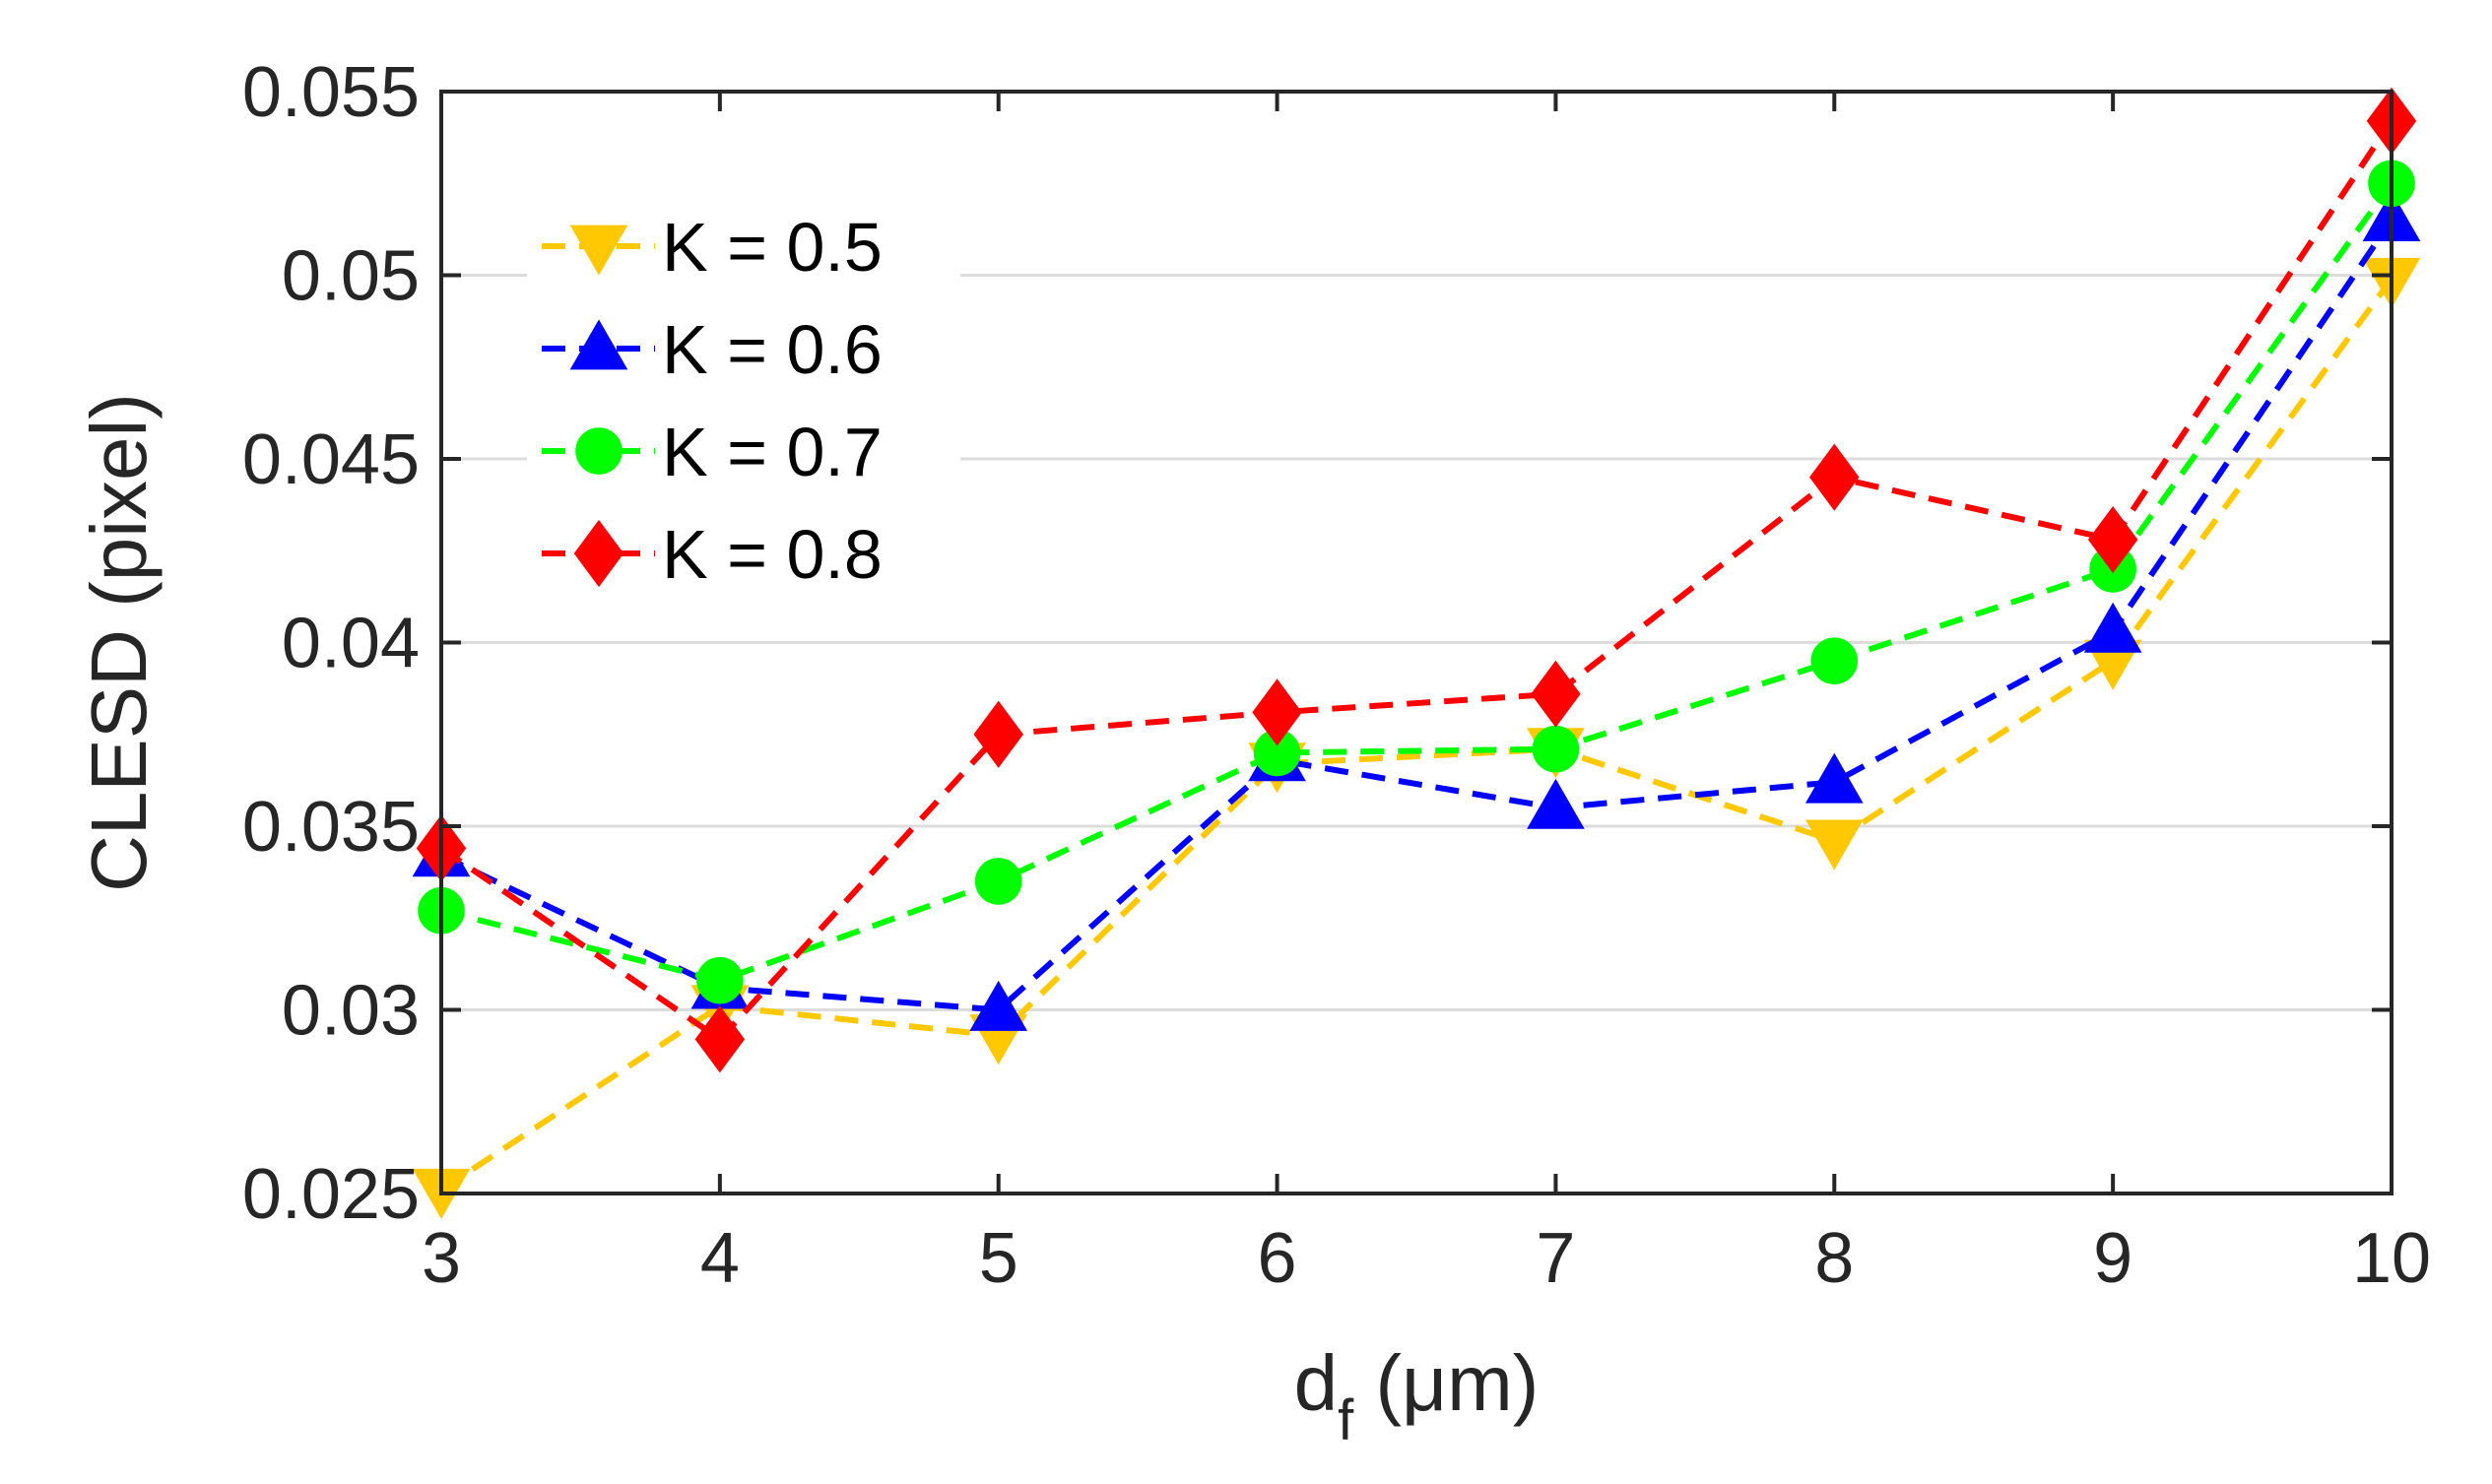 The width and height of the screenshot is (2492, 1484). What do you see at coordinates (1834, 1258) in the screenshot?
I see `x-tick-label: 8` at bounding box center [1834, 1258].